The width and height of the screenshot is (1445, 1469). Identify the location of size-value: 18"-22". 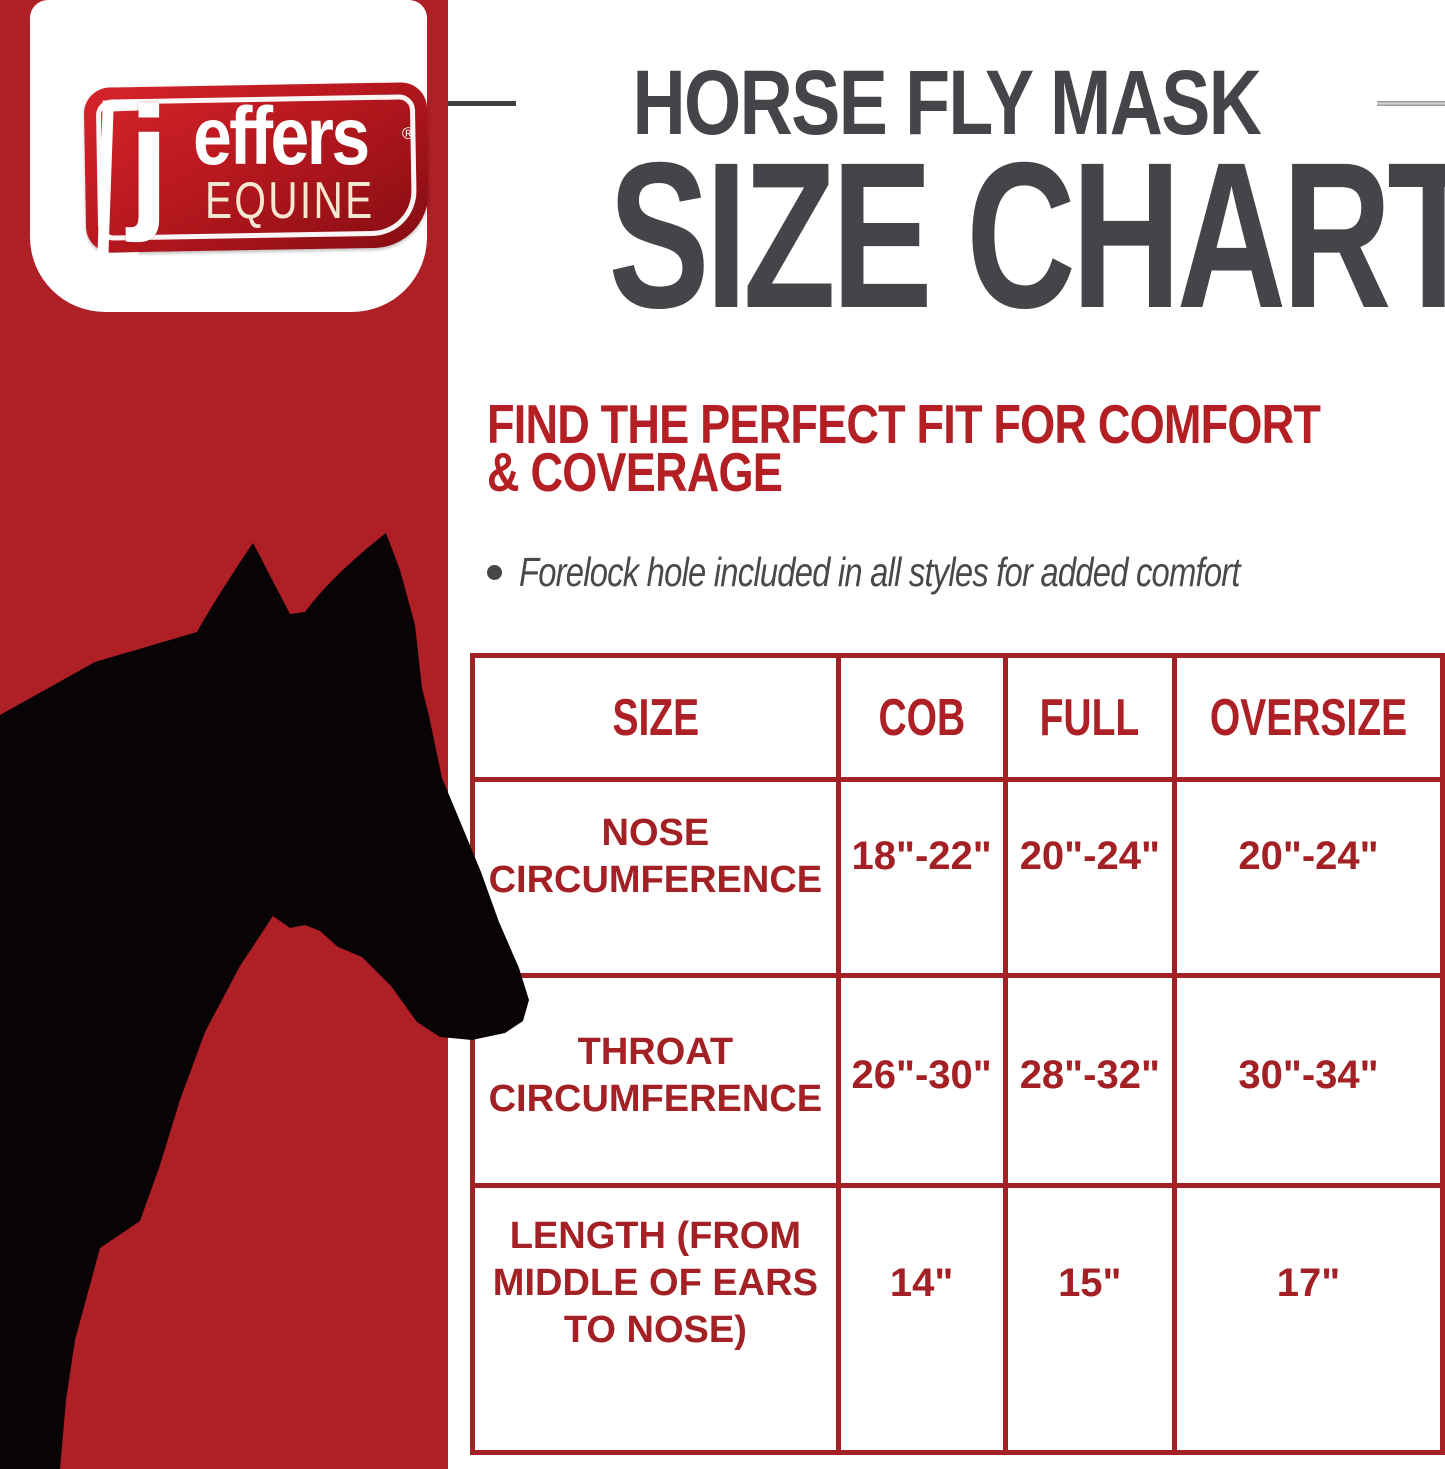
(921, 856).